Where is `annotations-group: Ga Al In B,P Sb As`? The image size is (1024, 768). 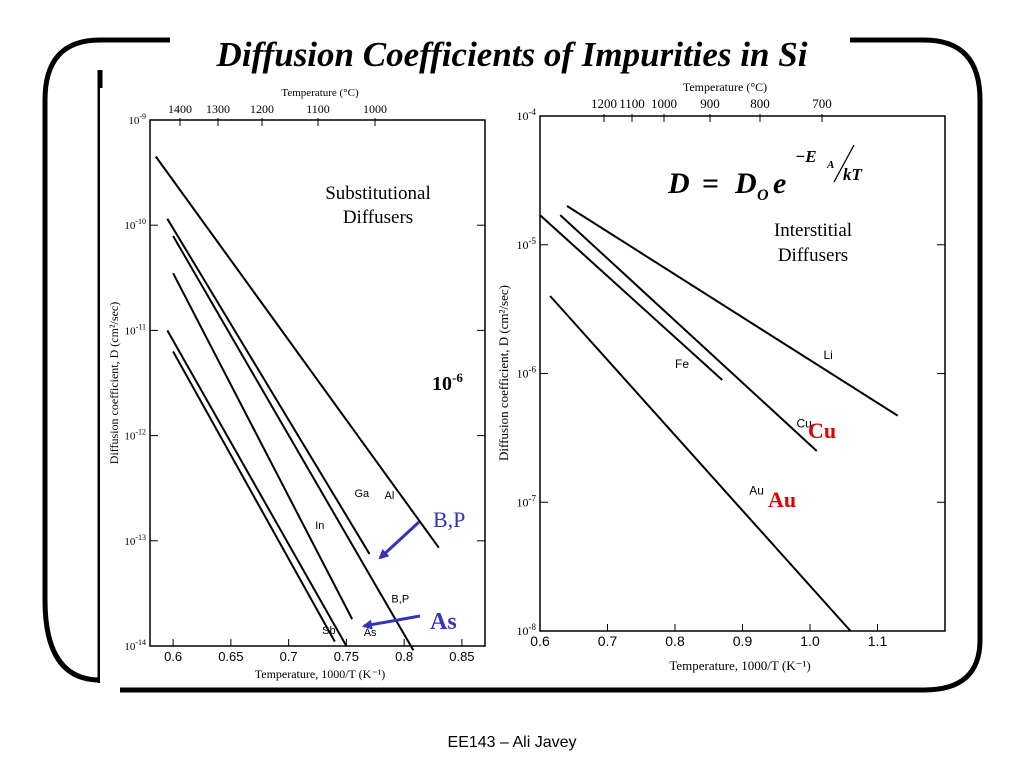 annotations-group: Ga Al In B,P Sb As is located at coordinates (362, 563).